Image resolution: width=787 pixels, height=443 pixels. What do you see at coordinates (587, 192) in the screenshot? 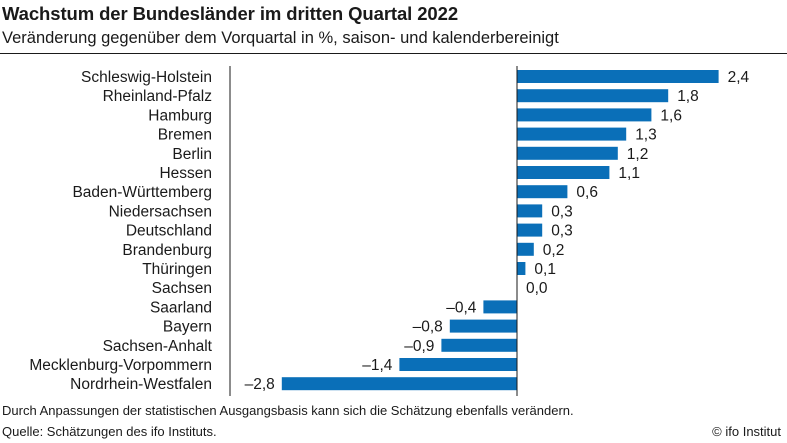
I see `value-label: 0,6` at bounding box center [587, 192].